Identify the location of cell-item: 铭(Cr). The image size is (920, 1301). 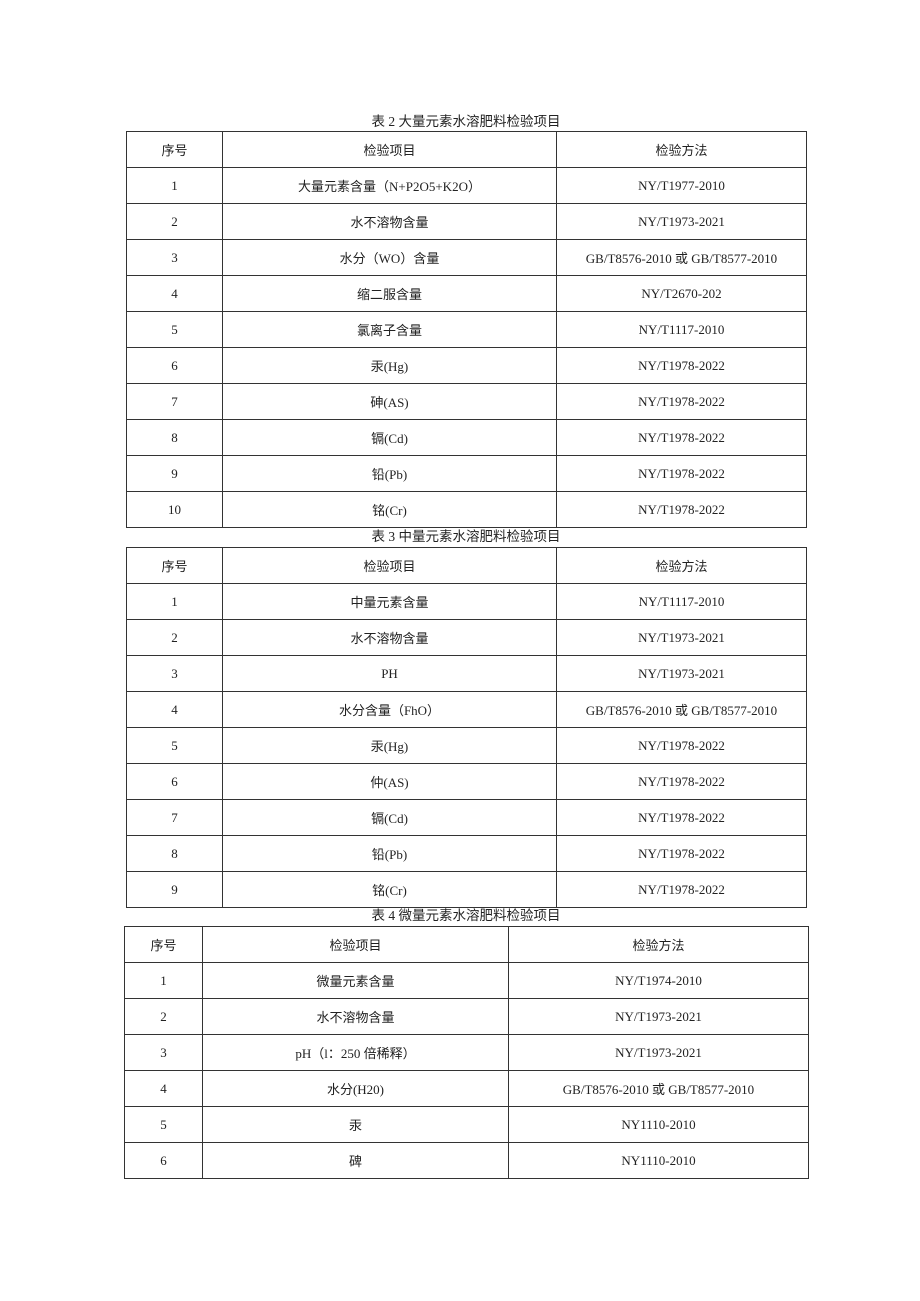
(389, 509).